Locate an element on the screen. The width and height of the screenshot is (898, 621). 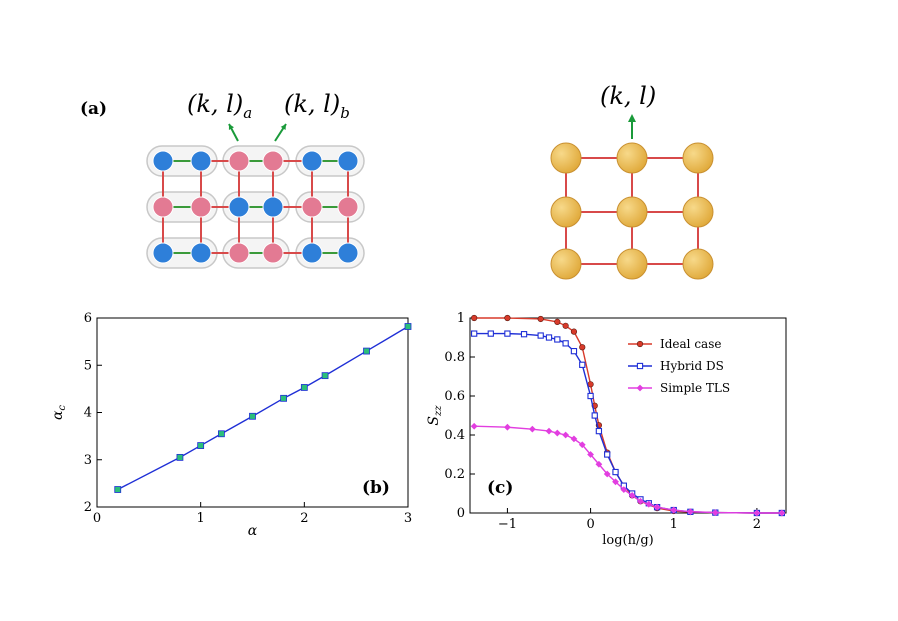
y-tick-label: 0.8 is located at coordinates (454, 357).